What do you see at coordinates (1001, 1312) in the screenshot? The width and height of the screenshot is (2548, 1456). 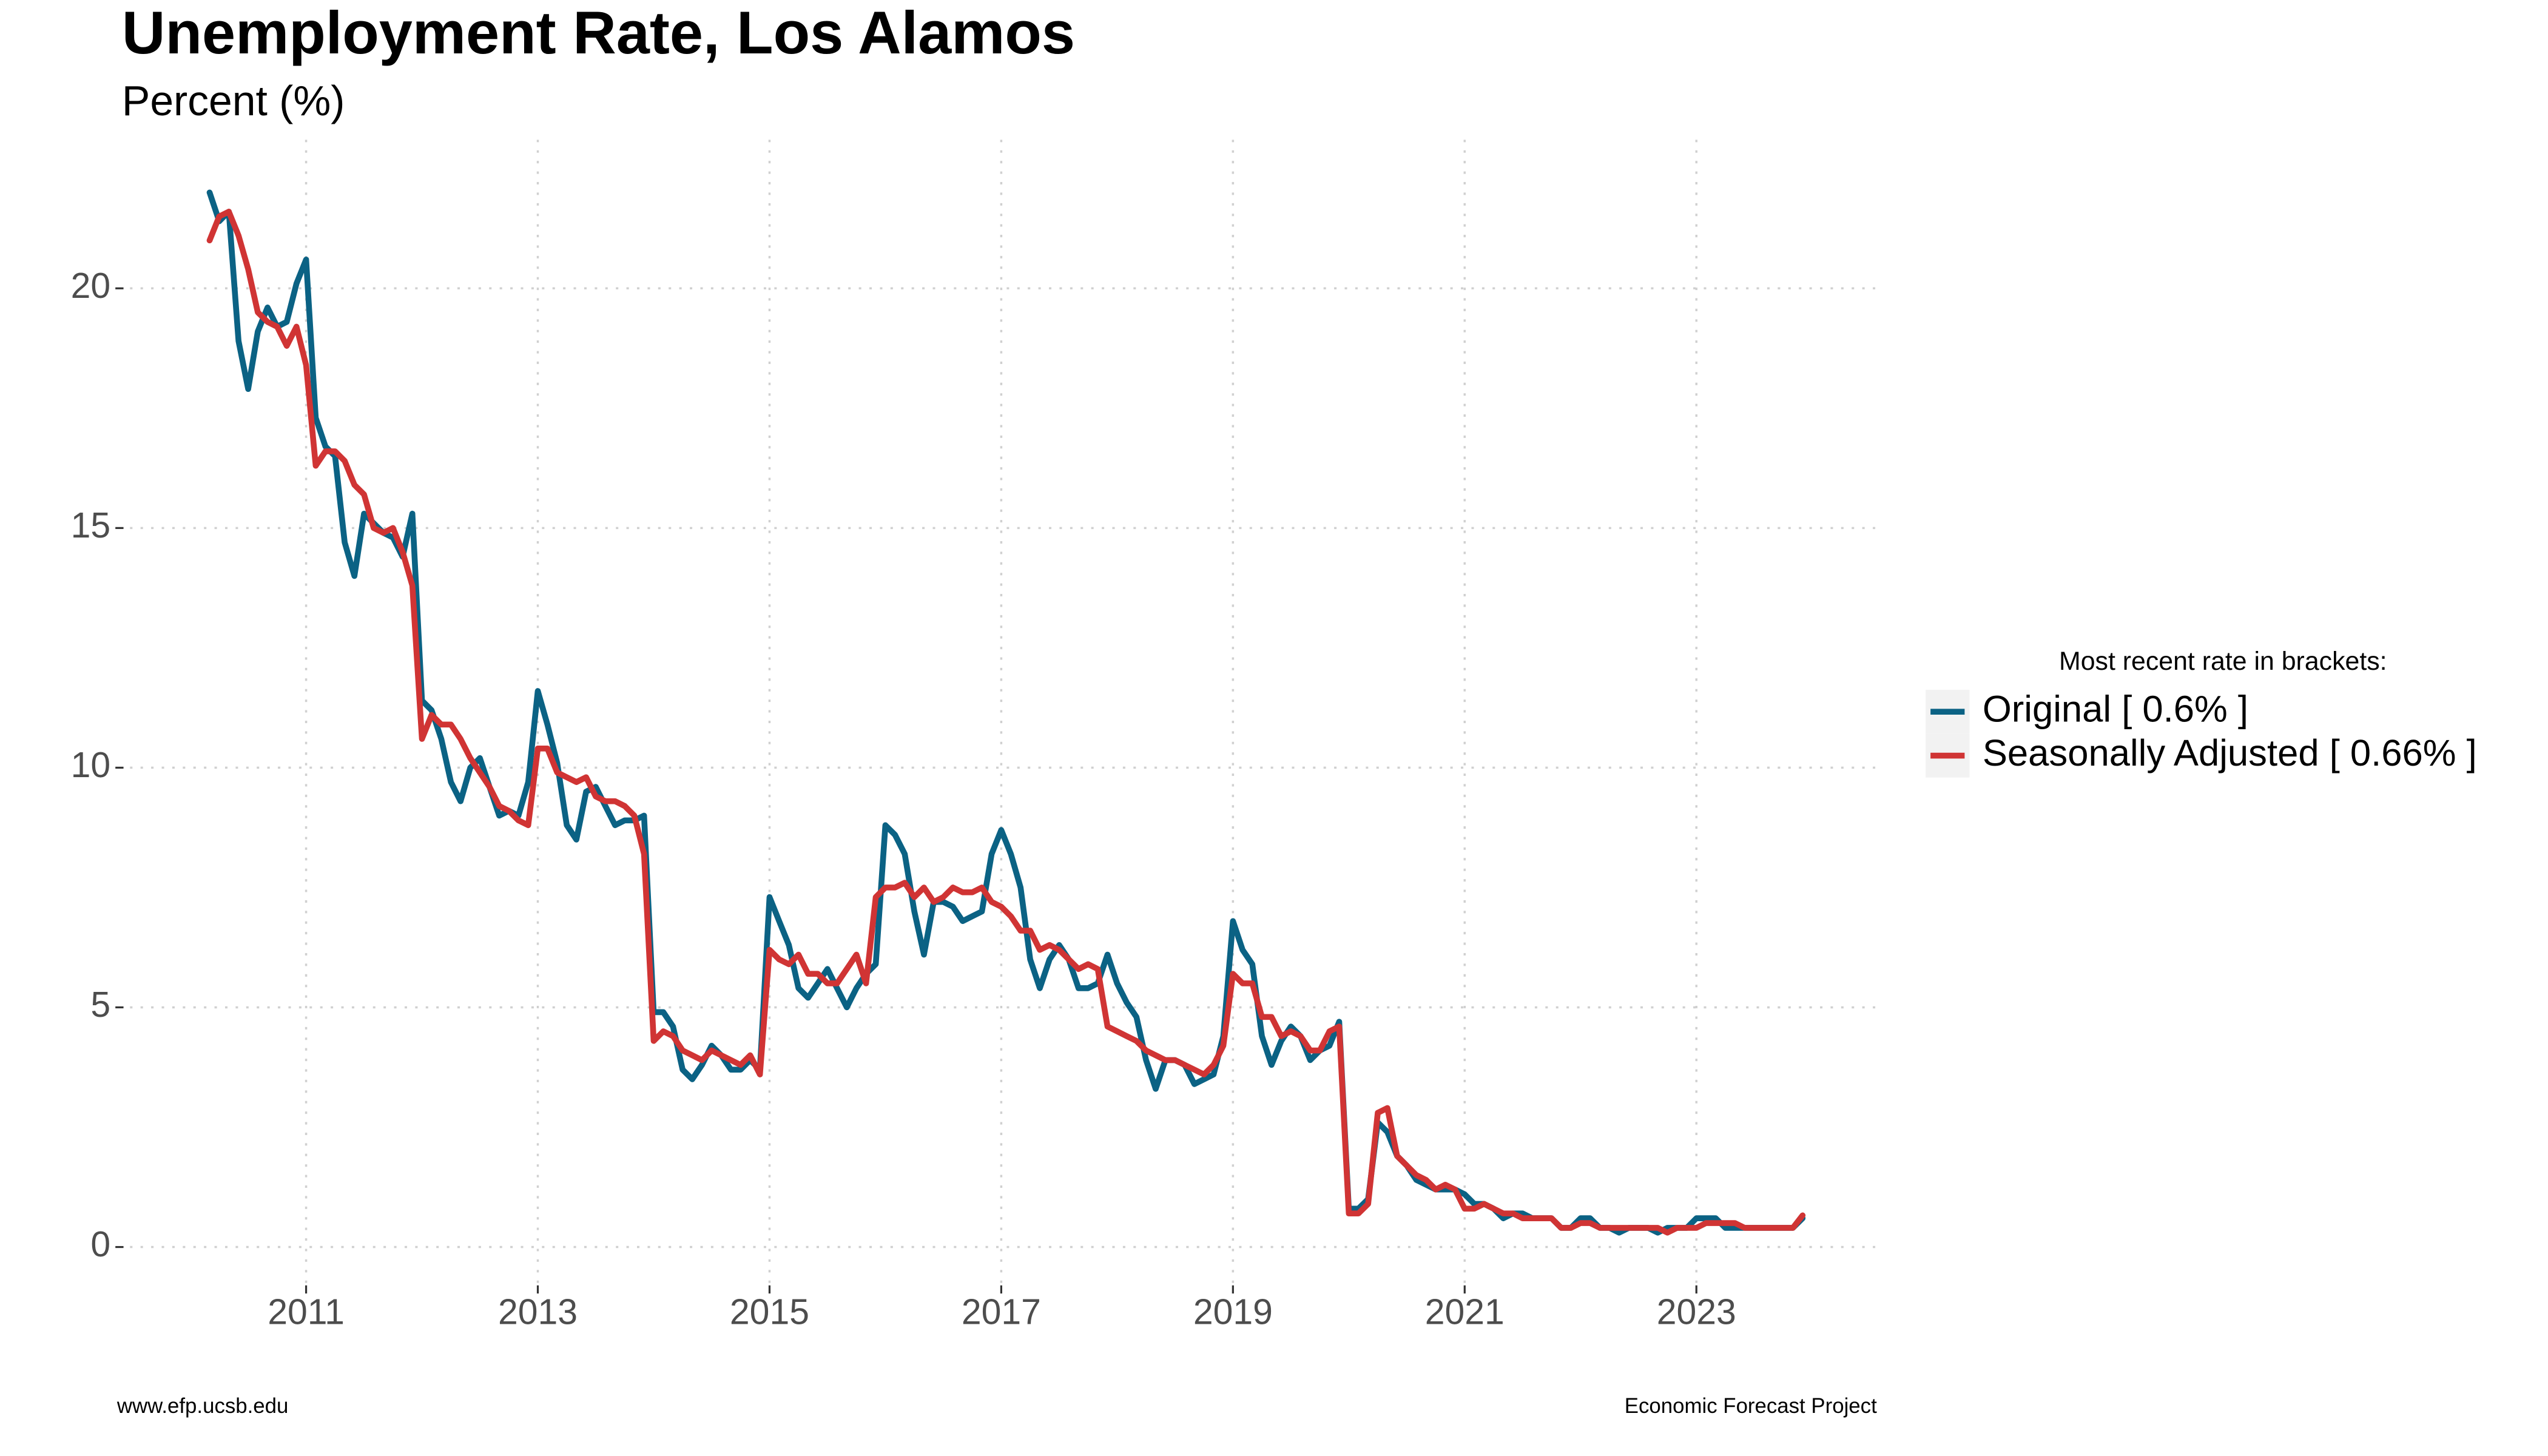 I see `x-tick-label: 2017` at bounding box center [1001, 1312].